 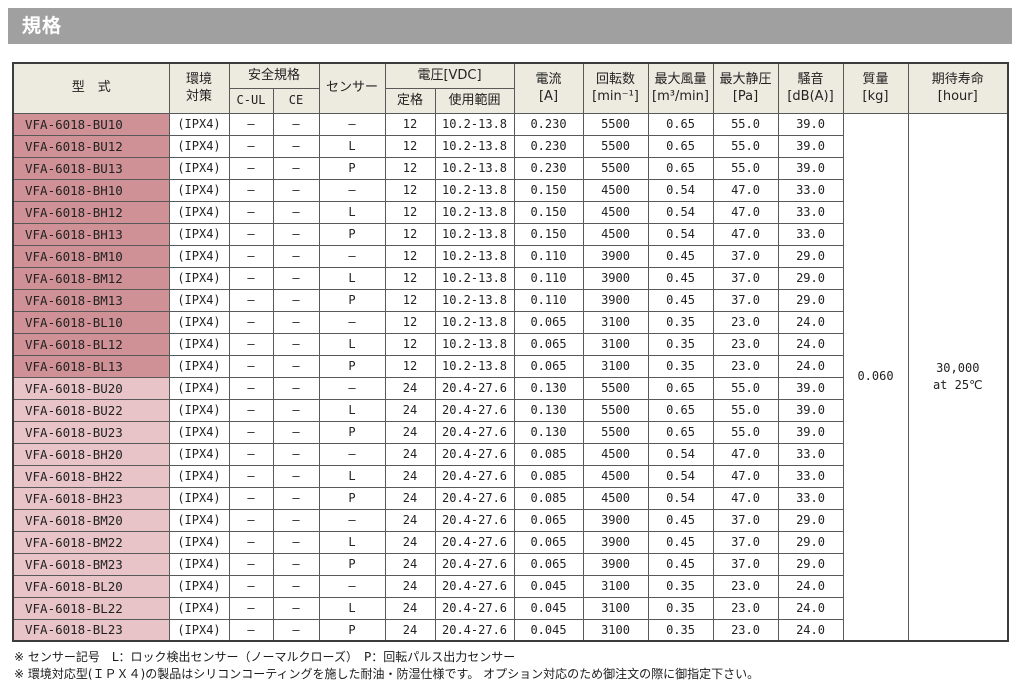 I want to click on cell-noise: 24.0, so click(x=810, y=366).